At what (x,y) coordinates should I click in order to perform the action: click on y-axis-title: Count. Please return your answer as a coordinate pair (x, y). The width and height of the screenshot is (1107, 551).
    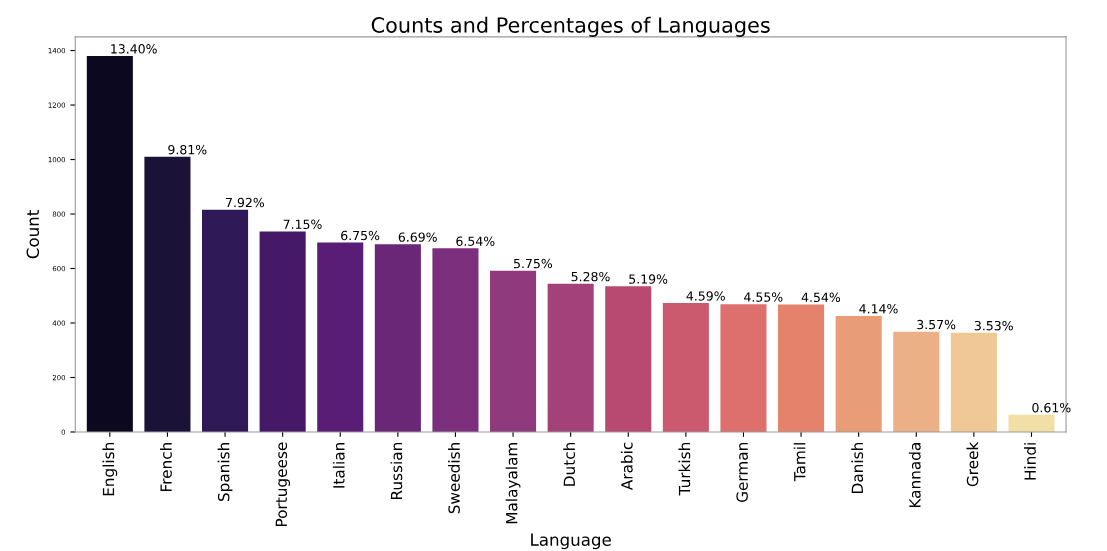
    Looking at the image, I should click on (33, 234).